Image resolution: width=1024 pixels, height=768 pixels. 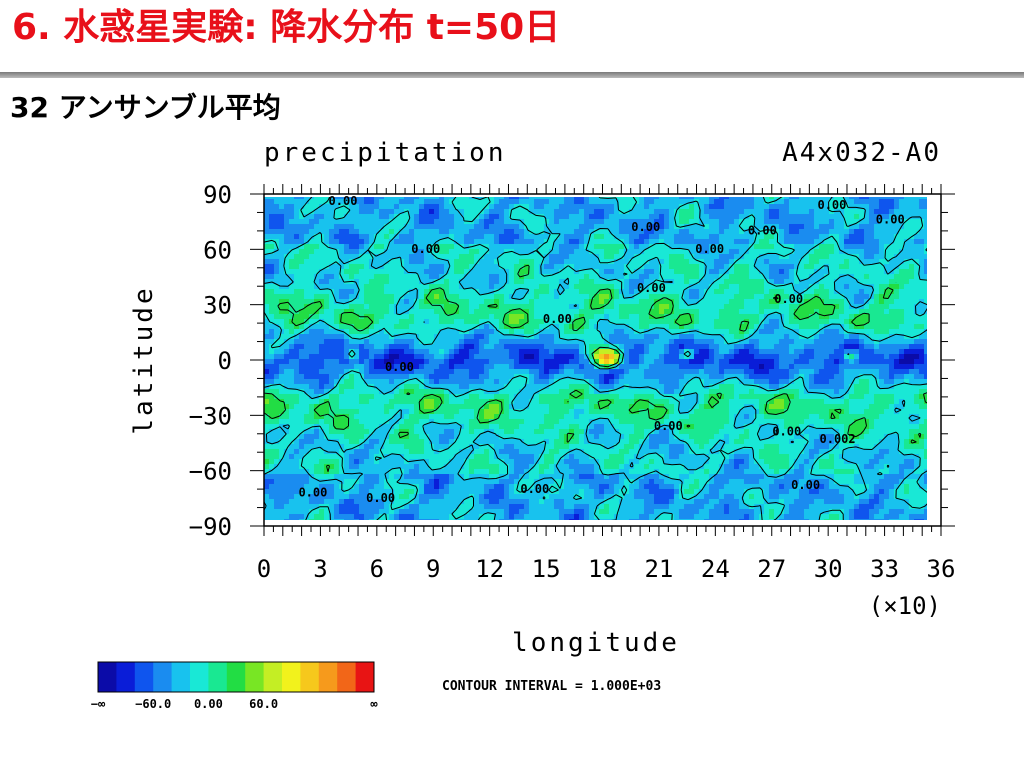 What do you see at coordinates (98, 704) in the screenshot?
I see `colorbar-tick-0: −∞` at bounding box center [98, 704].